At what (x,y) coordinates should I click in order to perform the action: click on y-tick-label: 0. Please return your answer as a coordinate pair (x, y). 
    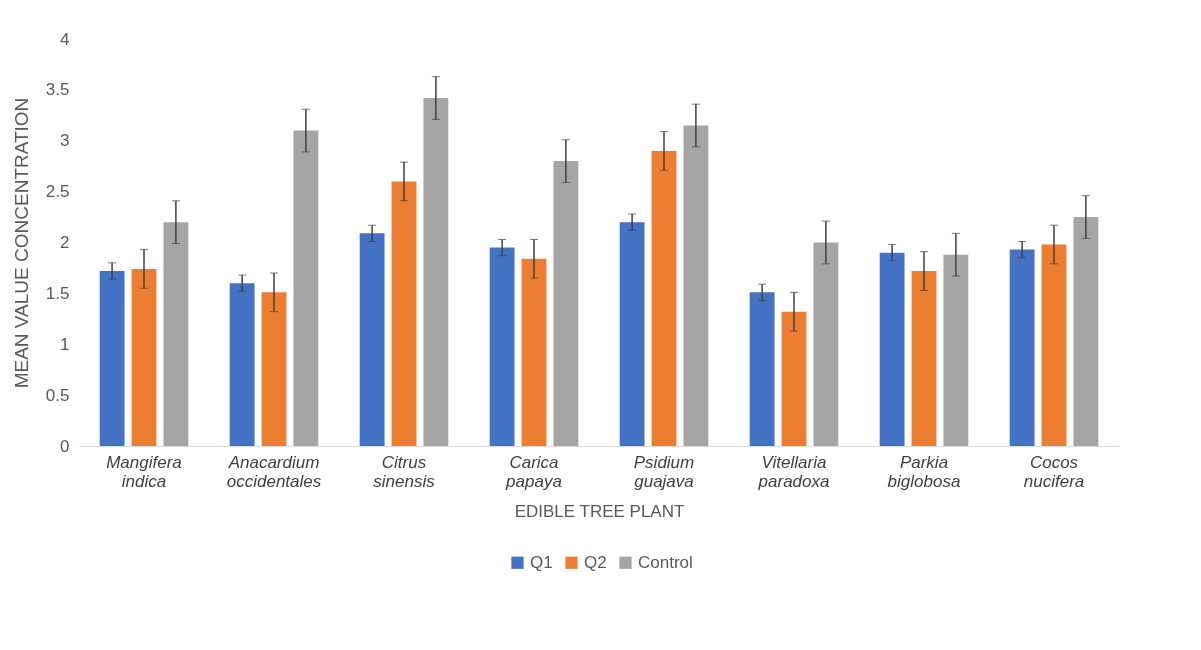
    Looking at the image, I should click on (65, 446).